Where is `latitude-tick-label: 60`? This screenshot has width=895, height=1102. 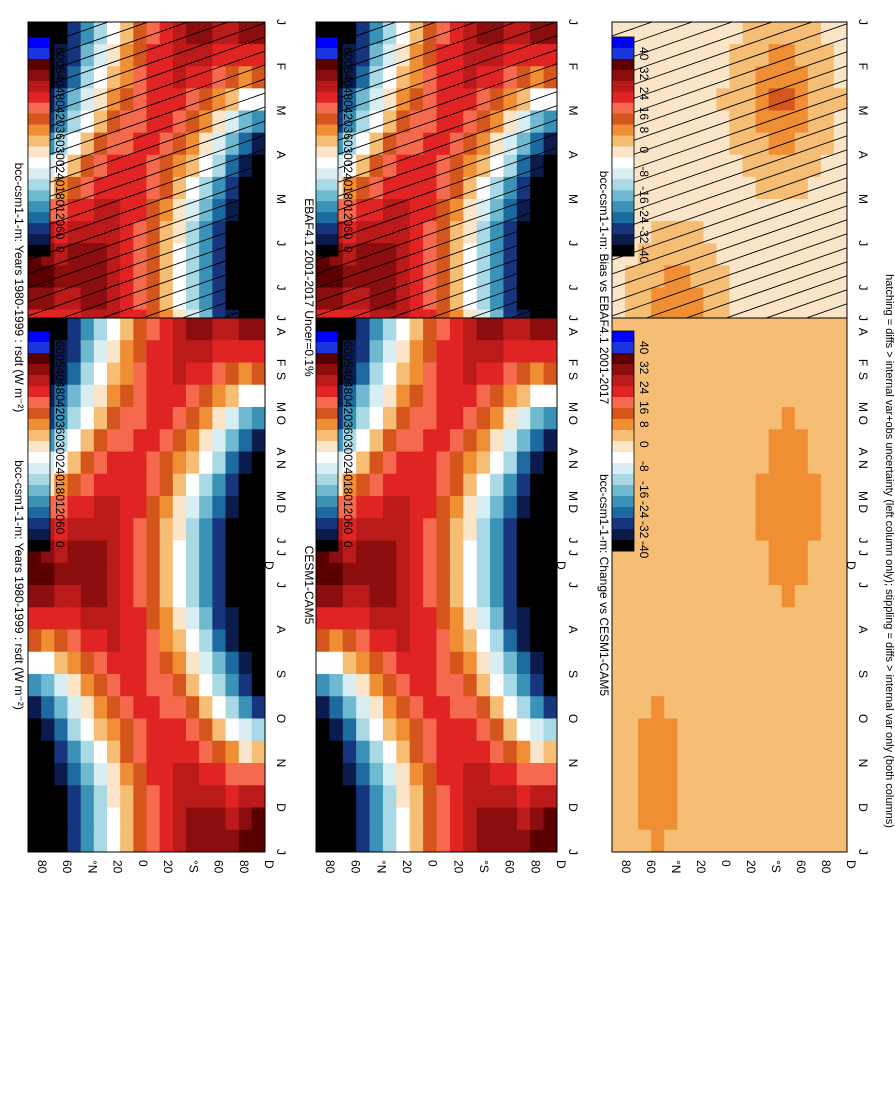 latitude-tick-label: 60 is located at coordinates (801, 867).